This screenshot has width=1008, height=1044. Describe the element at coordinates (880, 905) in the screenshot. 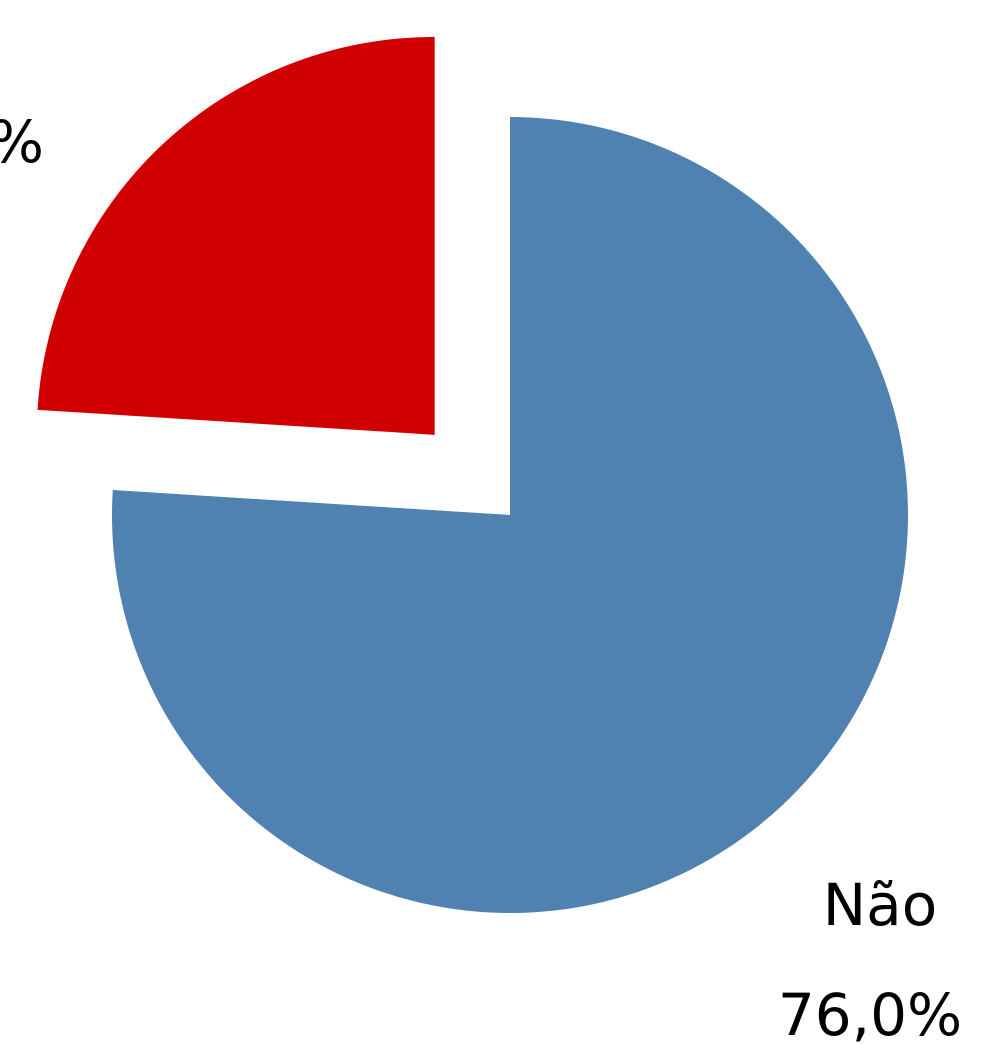

I see `slice-category: Não` at that location.